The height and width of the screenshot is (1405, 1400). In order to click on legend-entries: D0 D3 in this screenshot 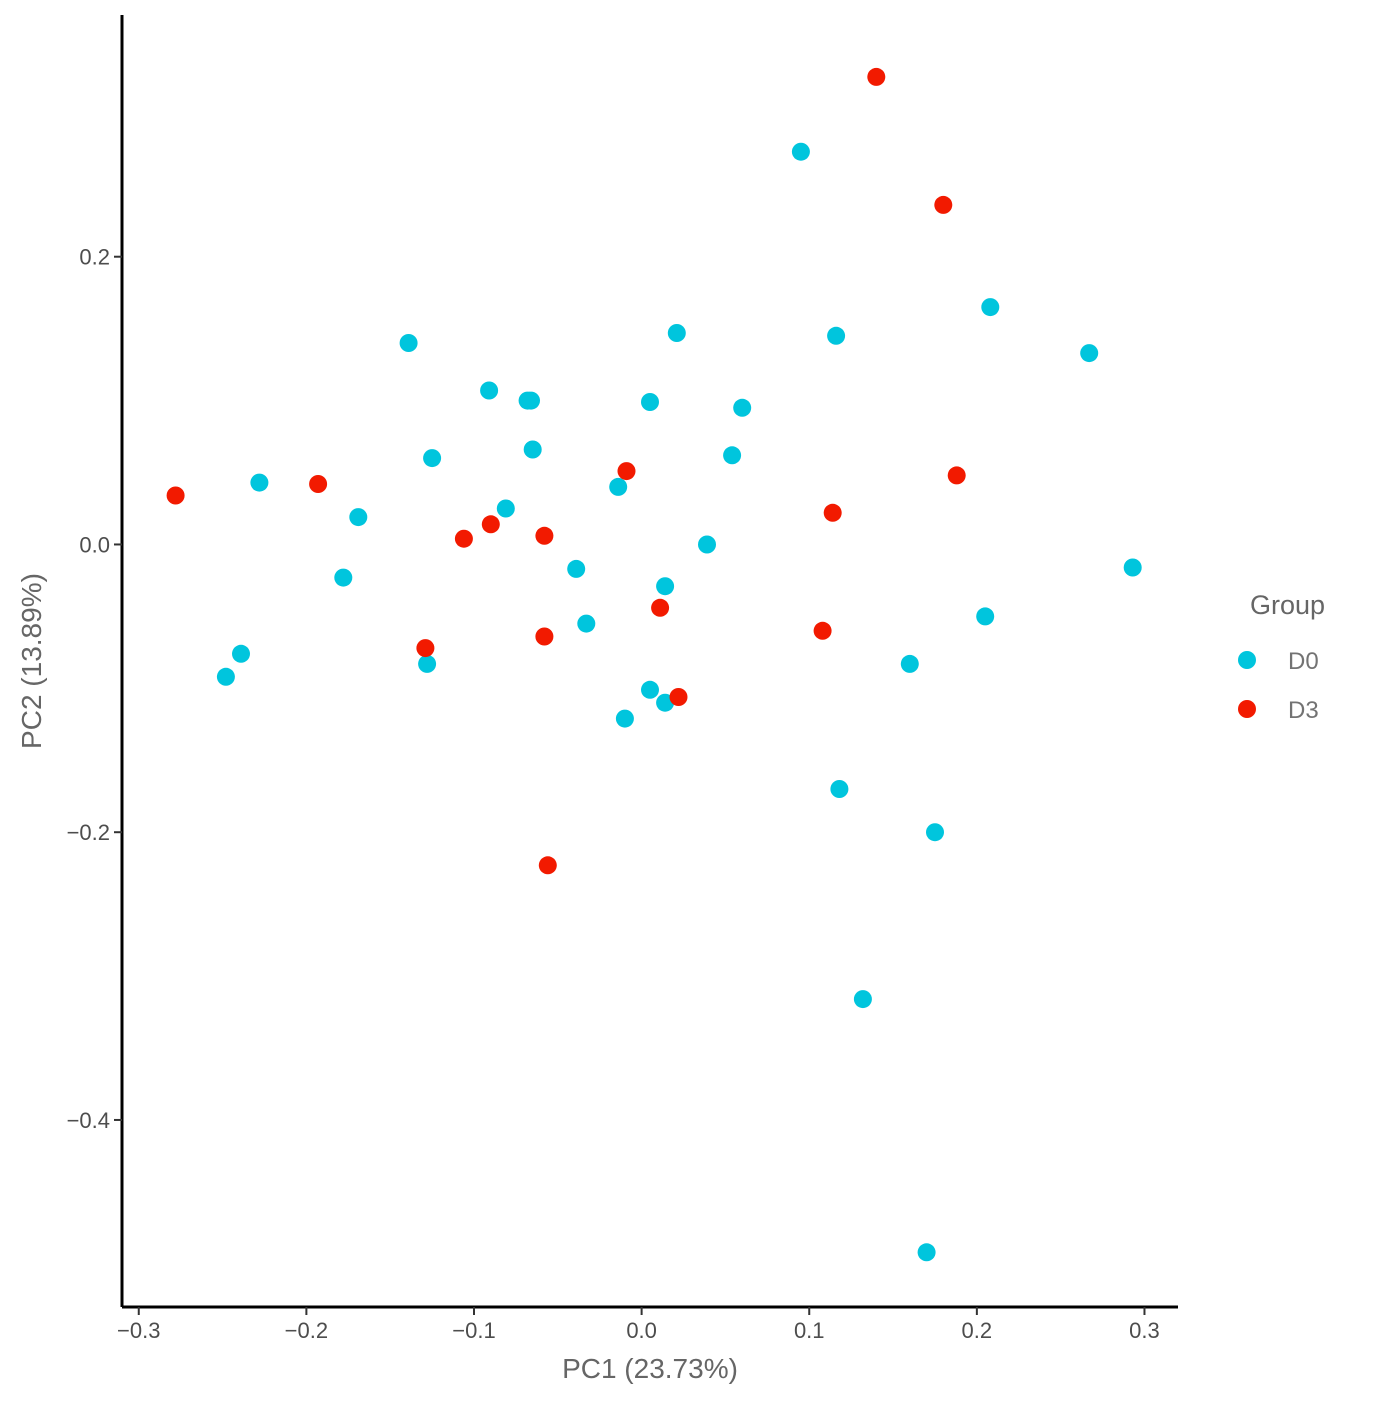, I will do `click(1278, 686)`.